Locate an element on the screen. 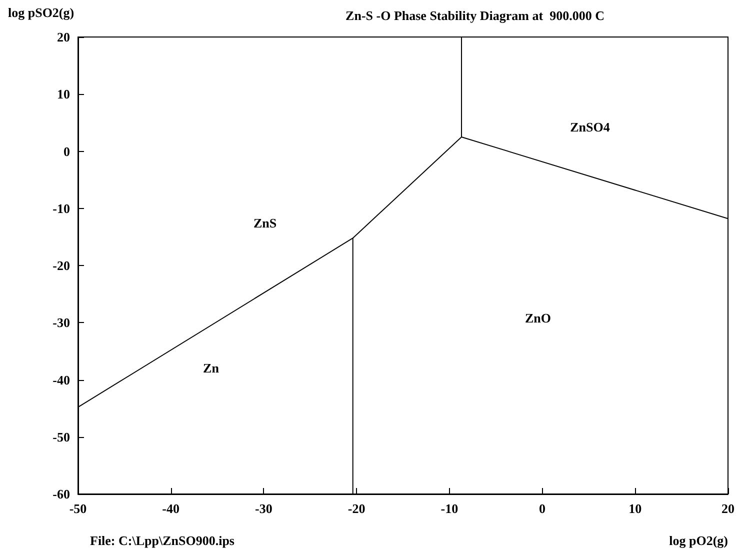 This screenshot has height=558, width=750. y-tick-label: 0 is located at coordinates (67, 151).